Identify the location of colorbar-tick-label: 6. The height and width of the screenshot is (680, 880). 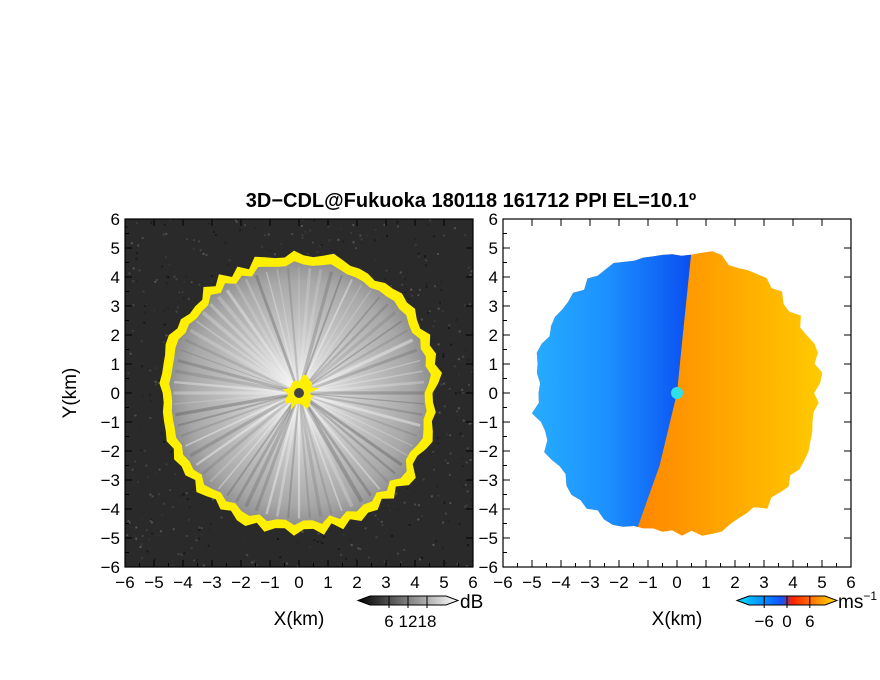
(388, 621).